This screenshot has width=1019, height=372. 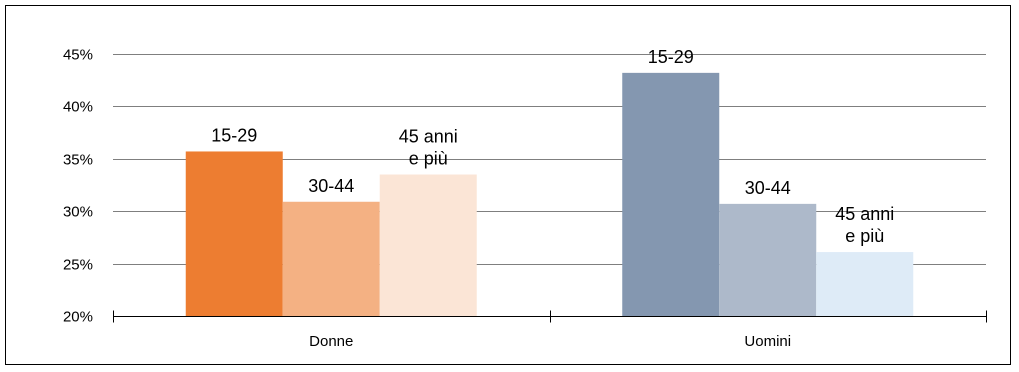 I want to click on y-tick-label: 30%, so click(x=78, y=212).